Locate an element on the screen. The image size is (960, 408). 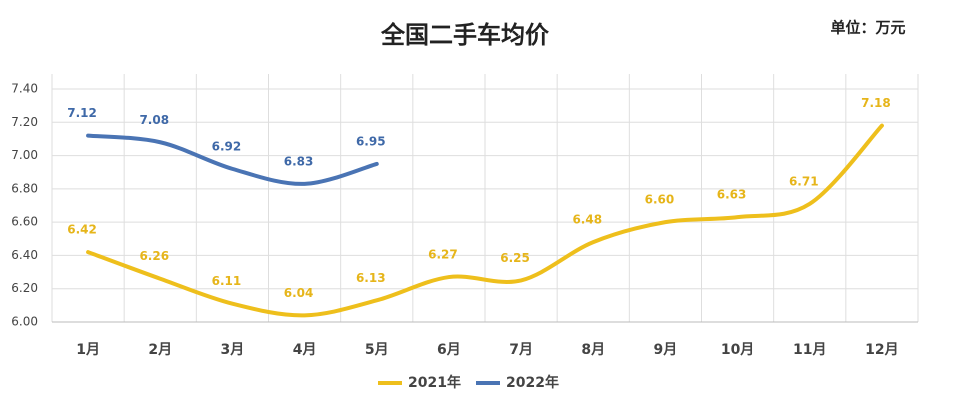
data-label: 6.60 is located at coordinates (660, 200).